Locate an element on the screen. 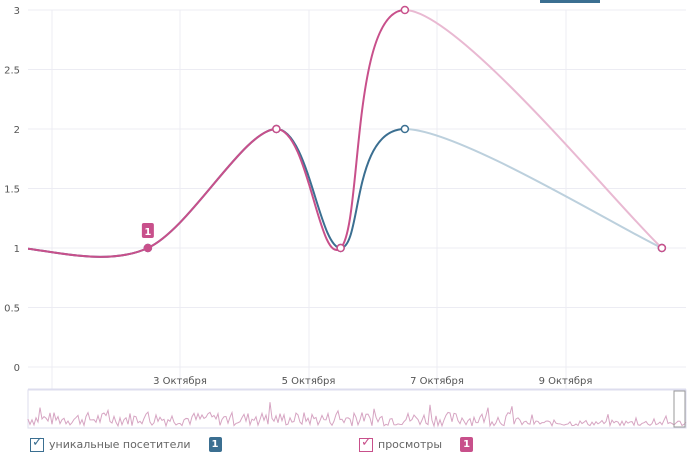  x-tick-label: 5 Октября is located at coordinates (309, 381).